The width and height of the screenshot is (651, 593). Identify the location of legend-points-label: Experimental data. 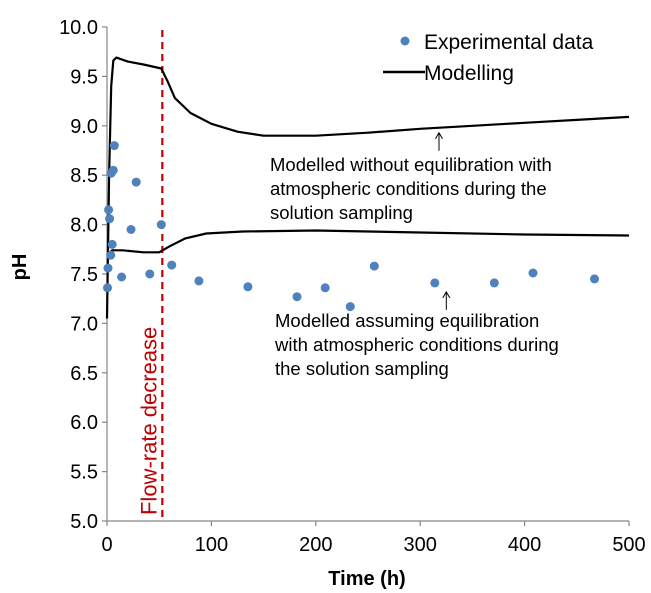
(509, 42).